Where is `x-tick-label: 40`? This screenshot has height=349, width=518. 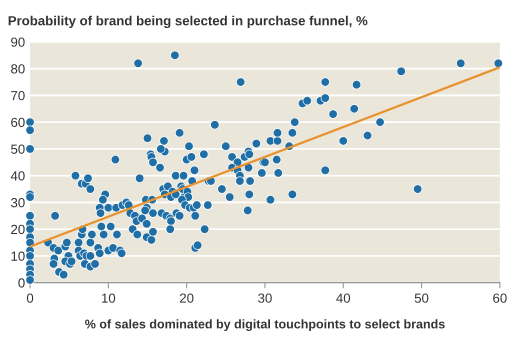 x-tick-label: 40 is located at coordinates (343, 298).